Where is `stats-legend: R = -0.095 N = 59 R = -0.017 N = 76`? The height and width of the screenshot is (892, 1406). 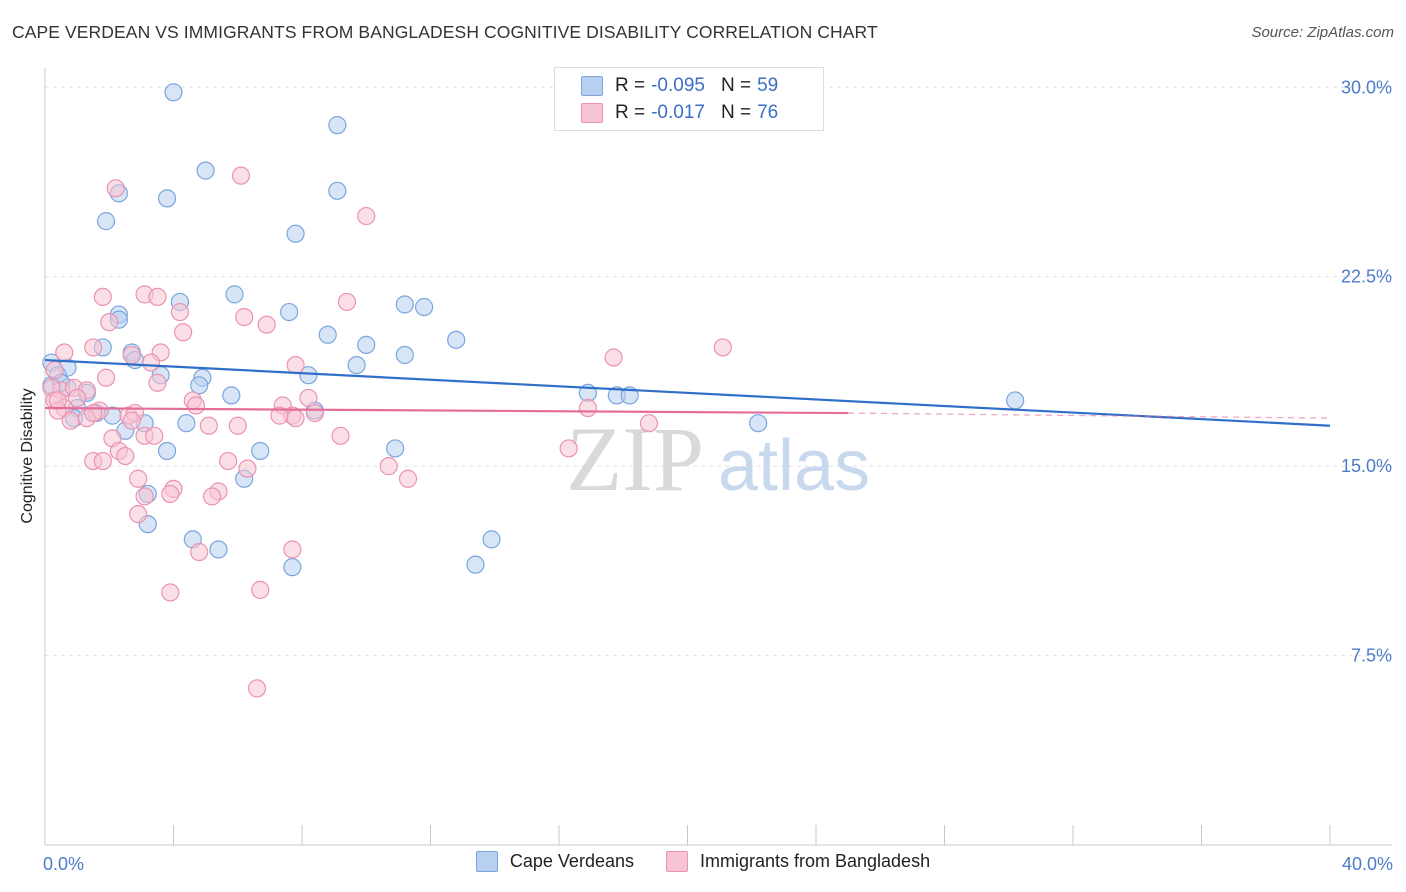 stats-legend: R = -0.095 N = 59 R = -0.017 N = 76 is located at coordinates (689, 99).